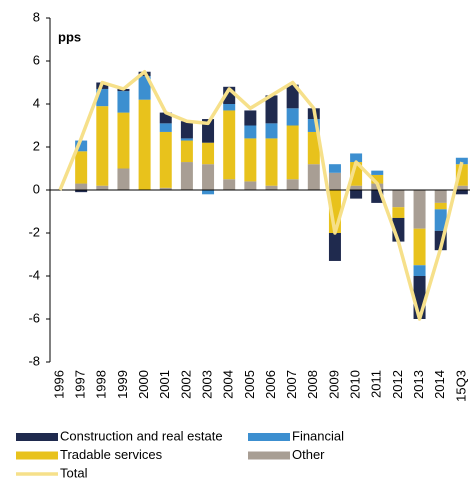 Image resolution: width=470 pixels, height=482 pixels. I want to click on x-tick-label: 2006, so click(270, 384).